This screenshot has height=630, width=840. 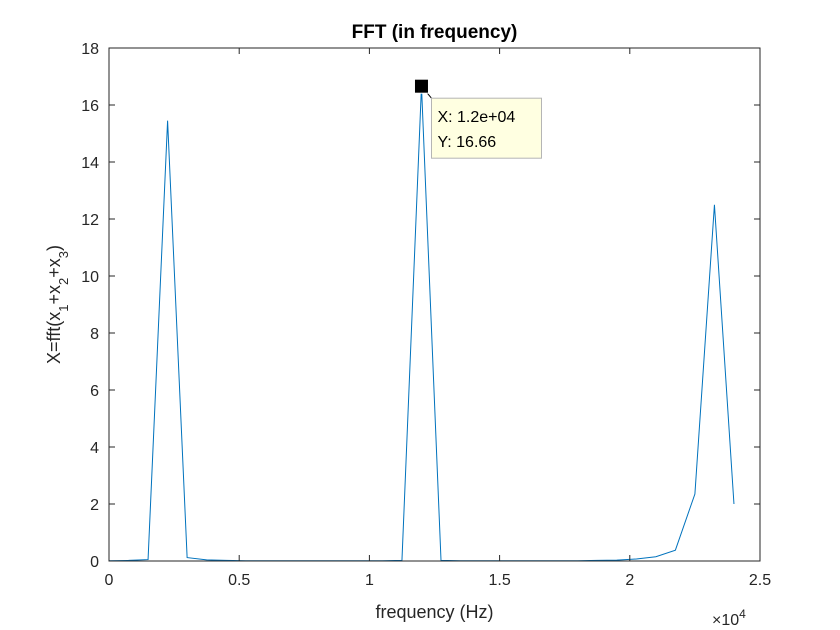 I want to click on y-tick-label: 10, so click(x=90, y=277).